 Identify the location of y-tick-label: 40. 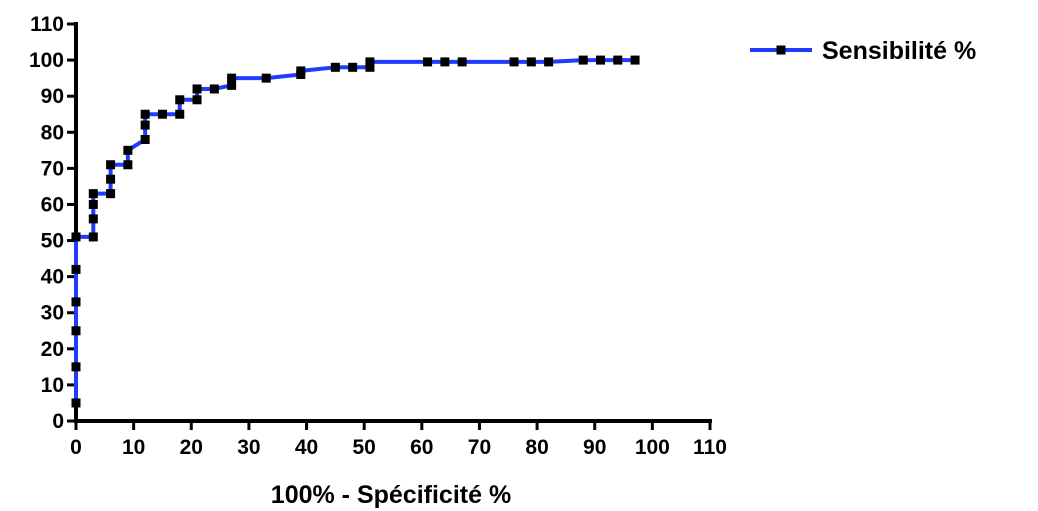
(52, 277).